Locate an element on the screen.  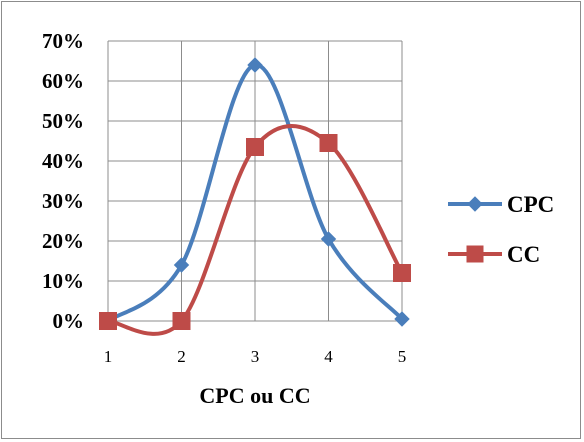
x-tick-label: 2 is located at coordinates (181, 356).